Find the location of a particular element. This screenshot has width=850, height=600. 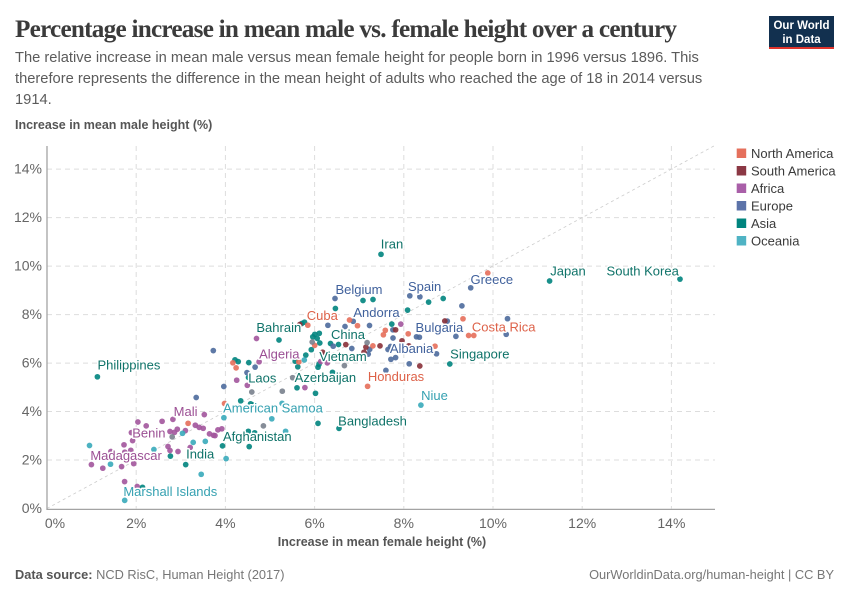

svg-text: Honduras is located at coordinates (396, 376).